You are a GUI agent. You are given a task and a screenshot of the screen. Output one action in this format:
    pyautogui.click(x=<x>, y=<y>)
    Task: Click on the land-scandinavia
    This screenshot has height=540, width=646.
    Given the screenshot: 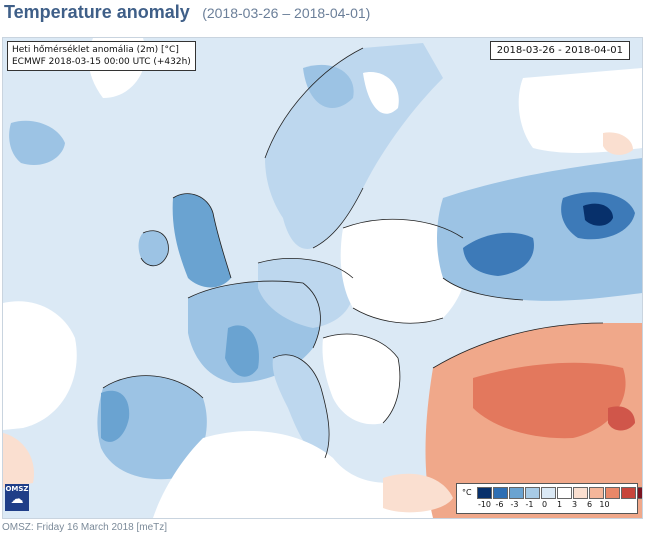 What is the action you would take?
    pyautogui.click(x=354, y=146)
    